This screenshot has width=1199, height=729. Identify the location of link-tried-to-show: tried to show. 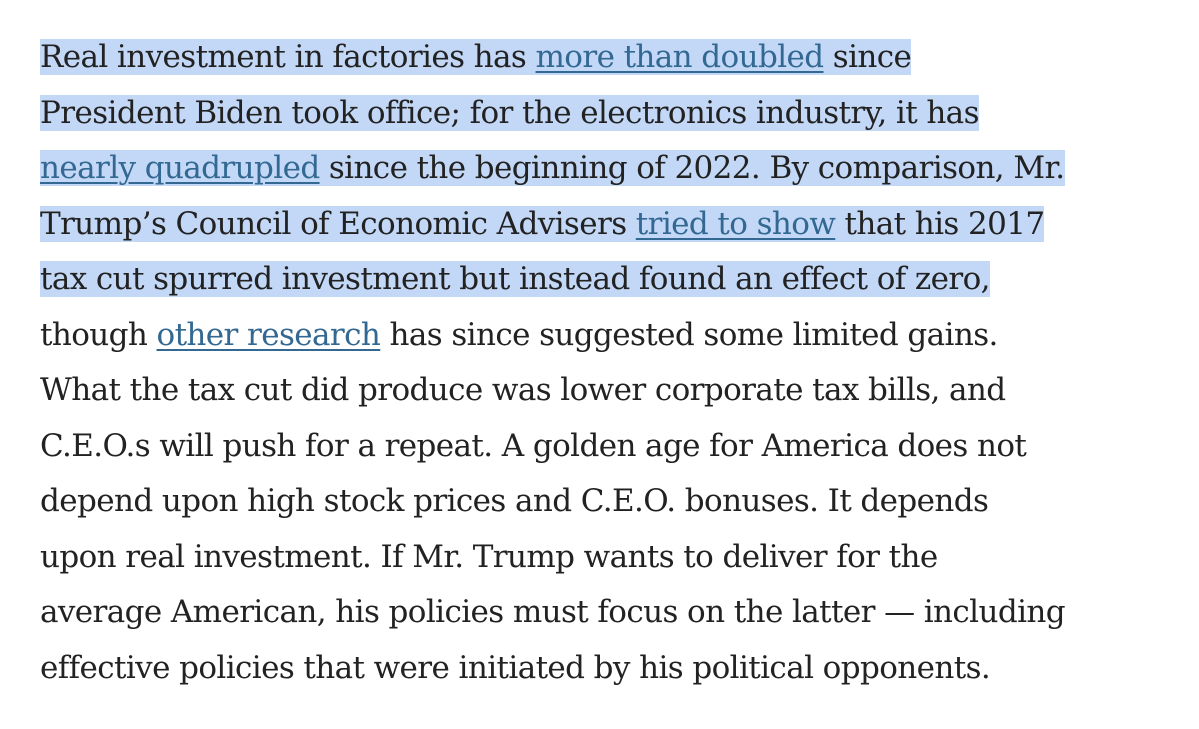
(735, 223).